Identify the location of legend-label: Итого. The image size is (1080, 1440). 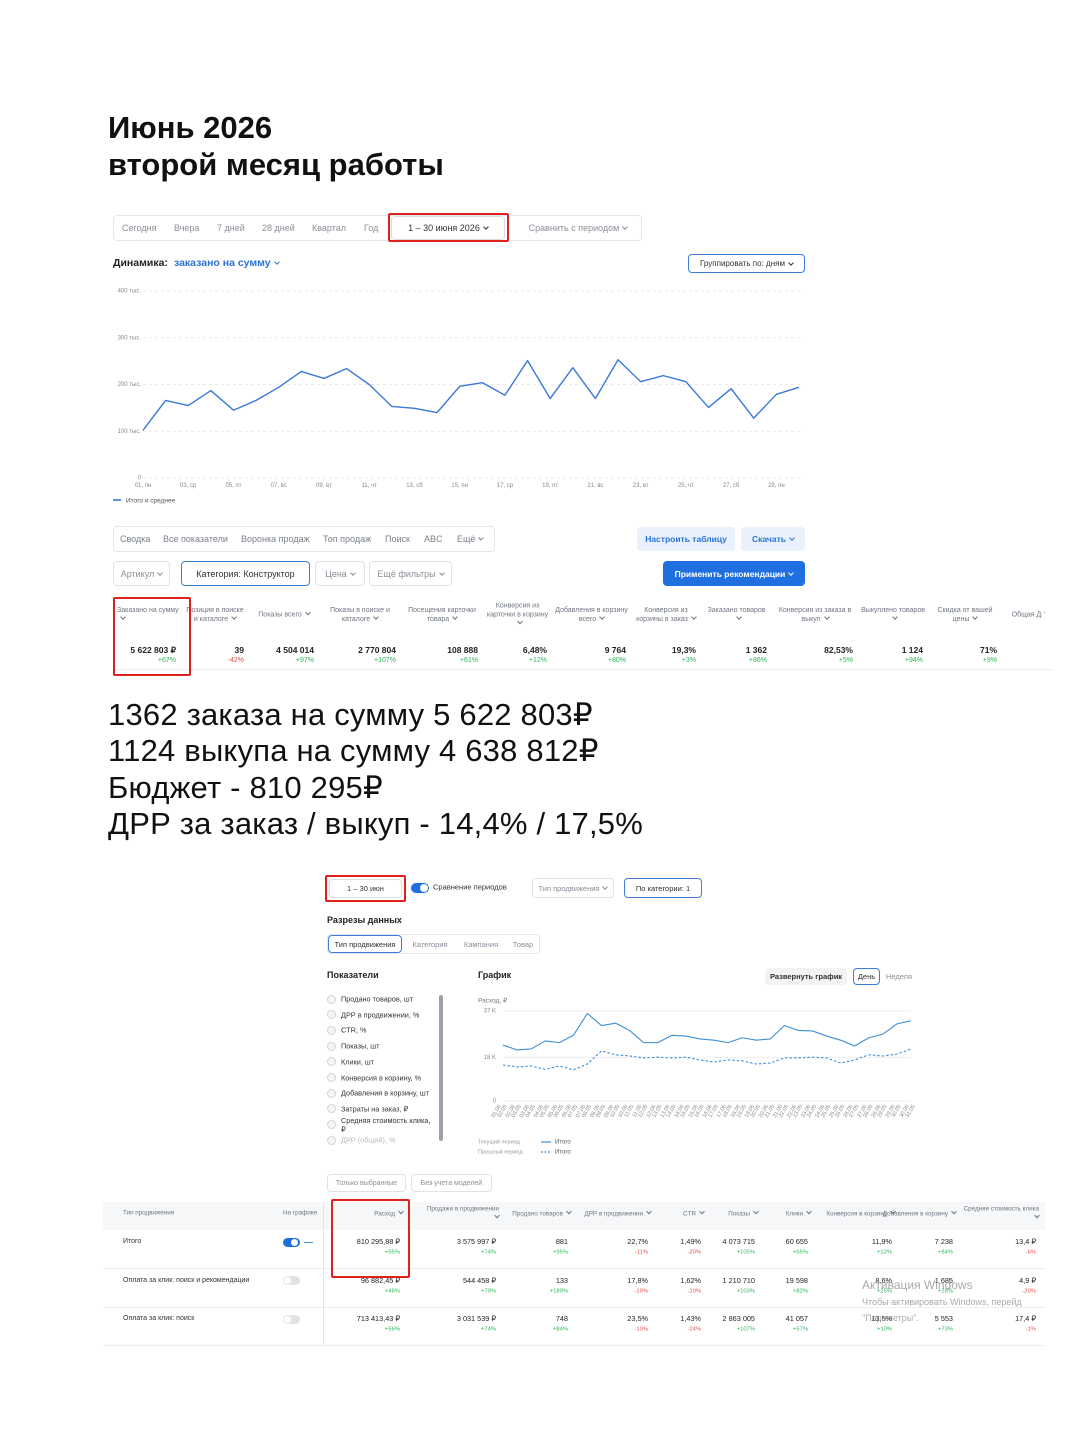
(563, 1153).